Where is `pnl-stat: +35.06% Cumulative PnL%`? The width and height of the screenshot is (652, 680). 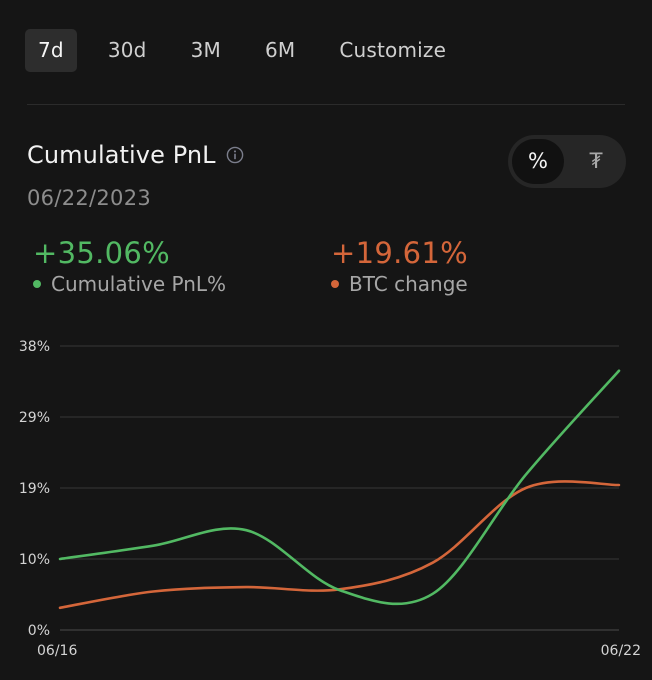
pnl-stat: +35.06% Cumulative PnL% is located at coordinates (129, 266).